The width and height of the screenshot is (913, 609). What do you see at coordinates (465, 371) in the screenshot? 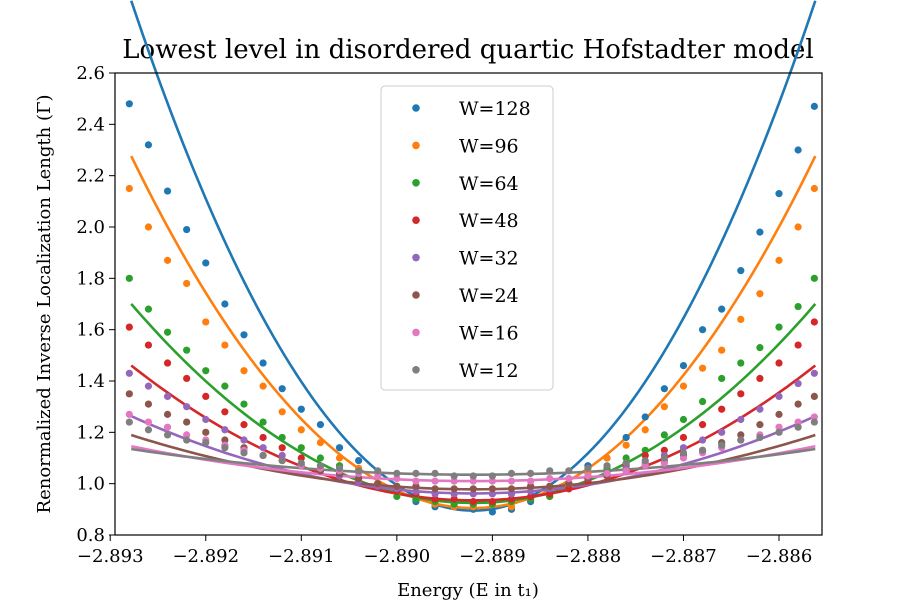
I see `legend-item-w12: W=12` at bounding box center [465, 371].